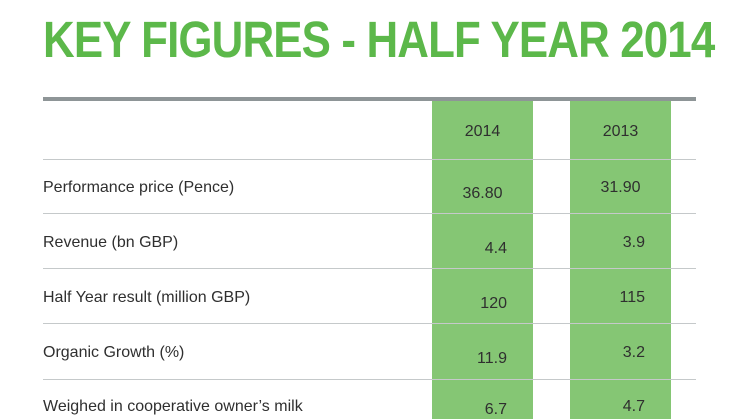 The height and width of the screenshot is (419, 746). Describe the element at coordinates (379, 39) in the screenshot. I see `page-title: KEY FIGURES - HALF YEAR 2014` at that location.